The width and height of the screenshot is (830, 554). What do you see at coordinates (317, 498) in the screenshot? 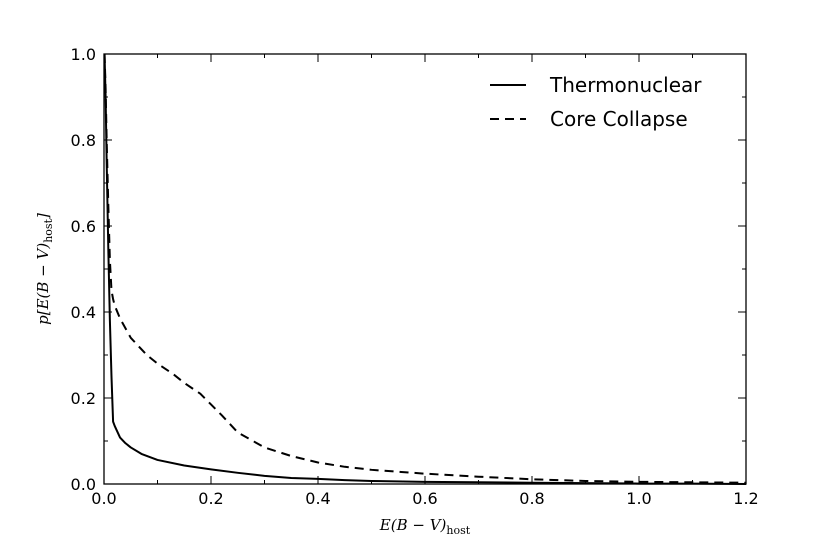
I see `x-tick-label: 0.4` at bounding box center [317, 498].